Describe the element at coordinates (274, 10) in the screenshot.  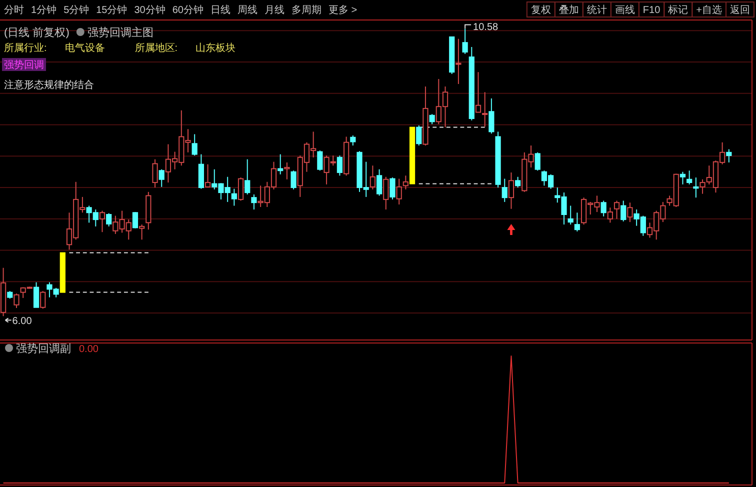
I see `text: 月线` at that location.